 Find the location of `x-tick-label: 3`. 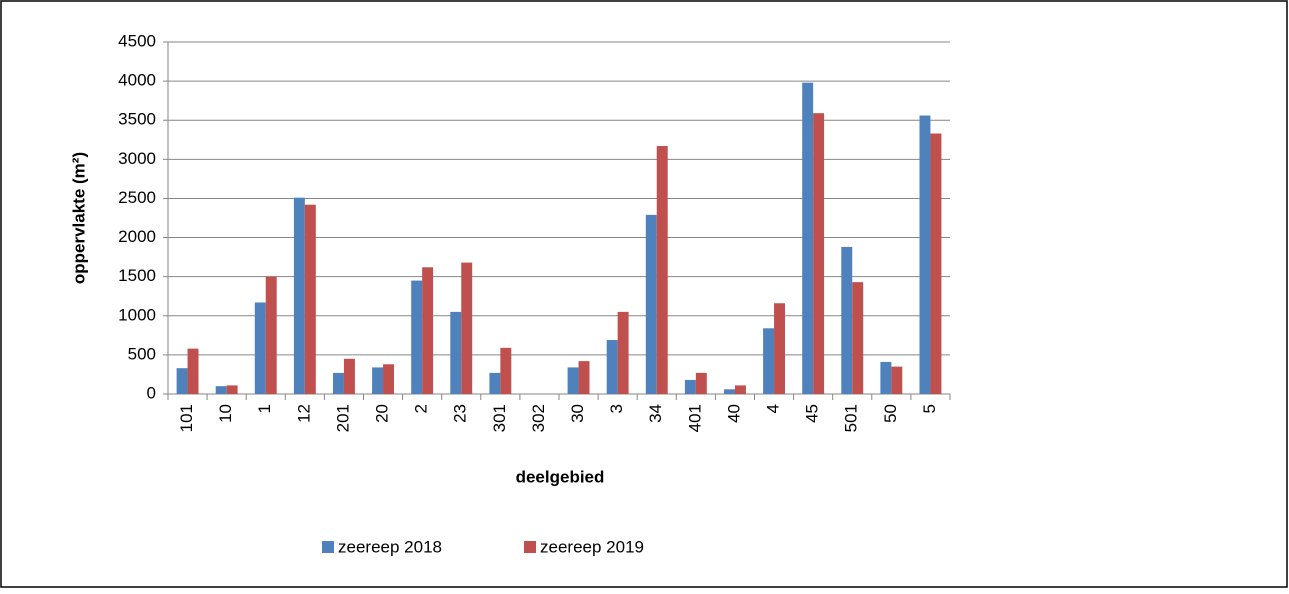

x-tick-label: 3 is located at coordinates (616, 408).